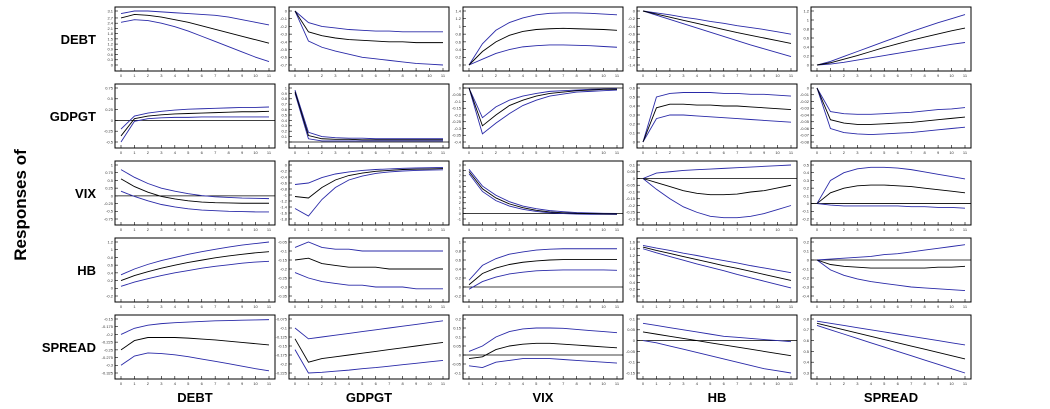 The height and width of the screenshot is (409, 1050). What do you see at coordinates (458, 295) in the screenshot?
I see `y-tick-label: -0.2` at bounding box center [458, 295].